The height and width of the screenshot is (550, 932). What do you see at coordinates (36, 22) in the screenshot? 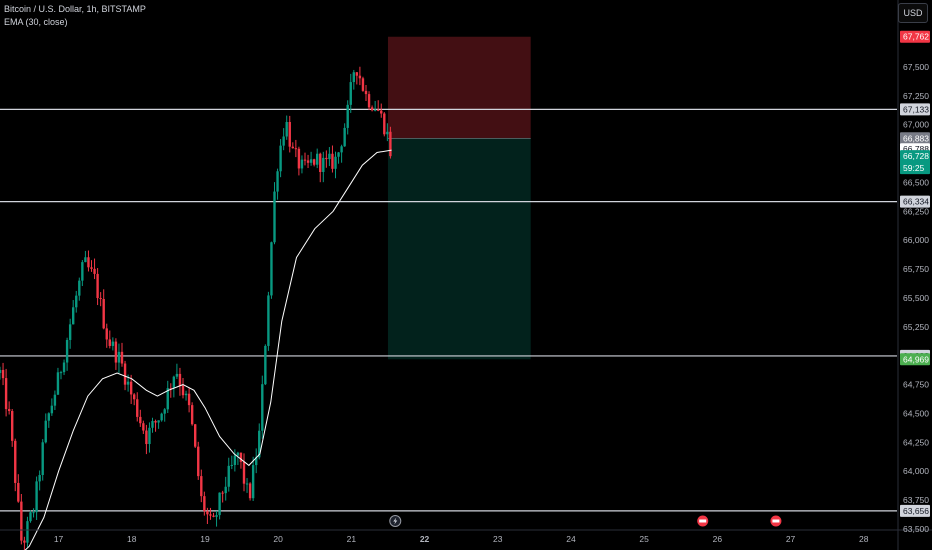
I see `ema-indicator-label: EMA (30, close)` at bounding box center [36, 22].